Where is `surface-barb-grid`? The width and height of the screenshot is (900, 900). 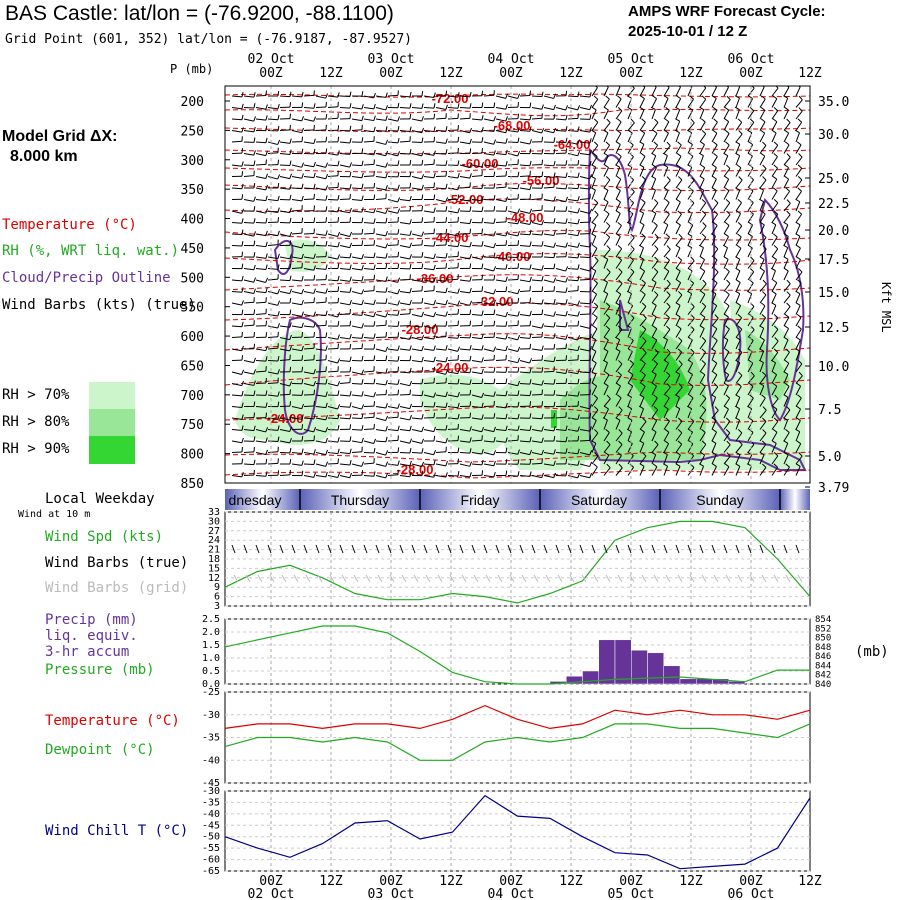 surface-barb-grid is located at coordinates (752, 578).